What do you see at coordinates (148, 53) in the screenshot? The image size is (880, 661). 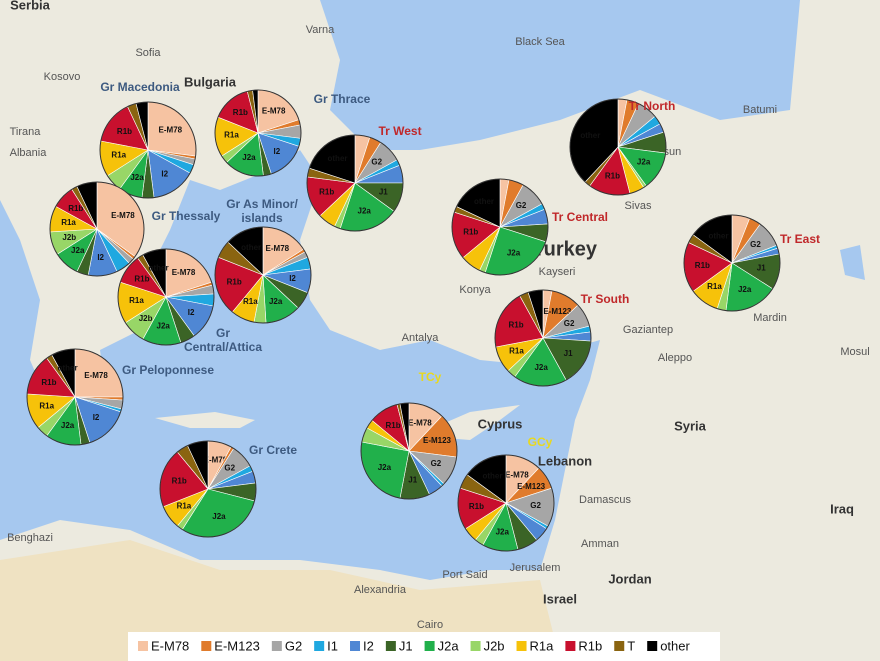 I see `place-label: Sofia` at bounding box center [148, 53].